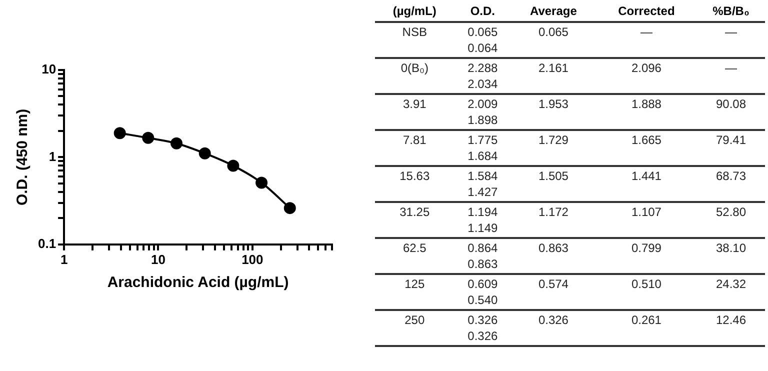  I want to click on text: 68.73, so click(731, 184).